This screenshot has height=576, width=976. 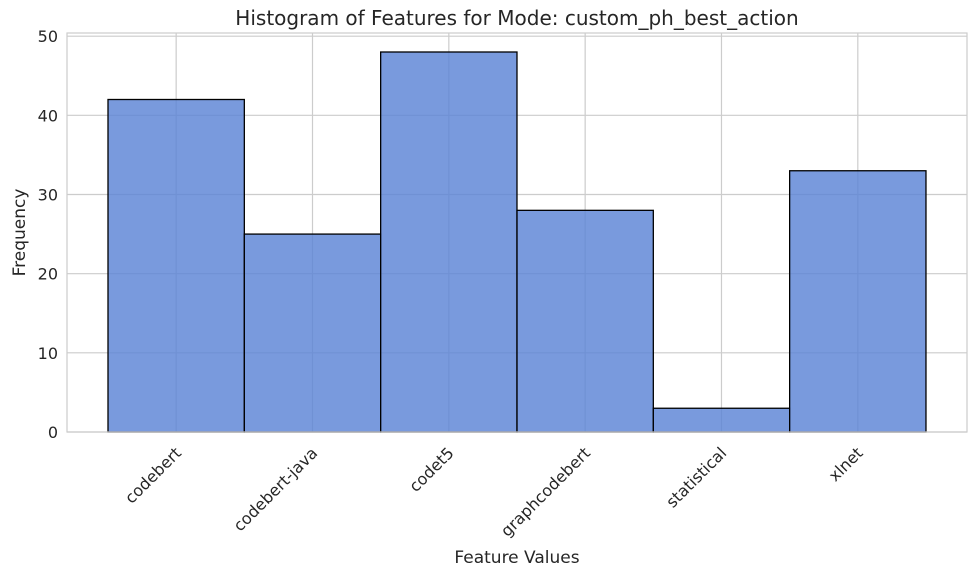 What do you see at coordinates (516, 558) in the screenshot?
I see `x-axis-label: Feature Values` at bounding box center [516, 558].